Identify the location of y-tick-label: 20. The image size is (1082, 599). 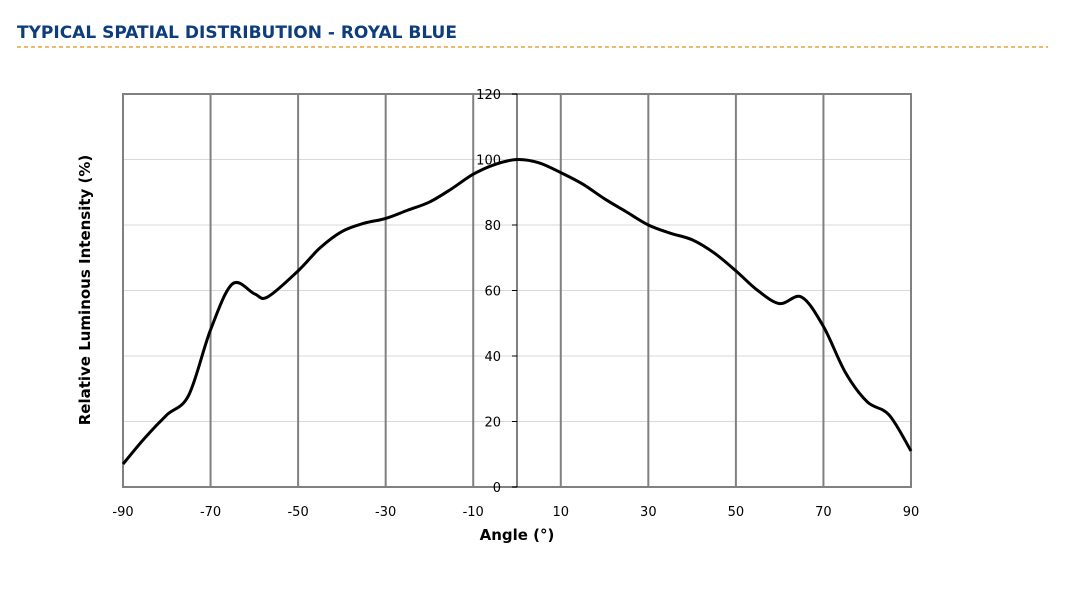
(492, 423).